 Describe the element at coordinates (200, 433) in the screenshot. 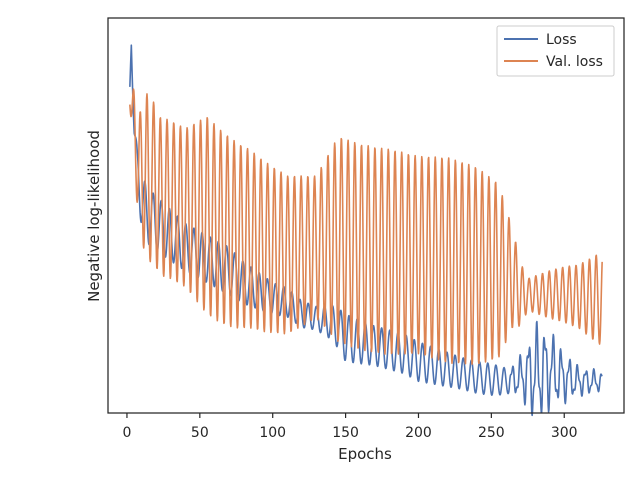

I see `x-tick-label: 50` at that location.